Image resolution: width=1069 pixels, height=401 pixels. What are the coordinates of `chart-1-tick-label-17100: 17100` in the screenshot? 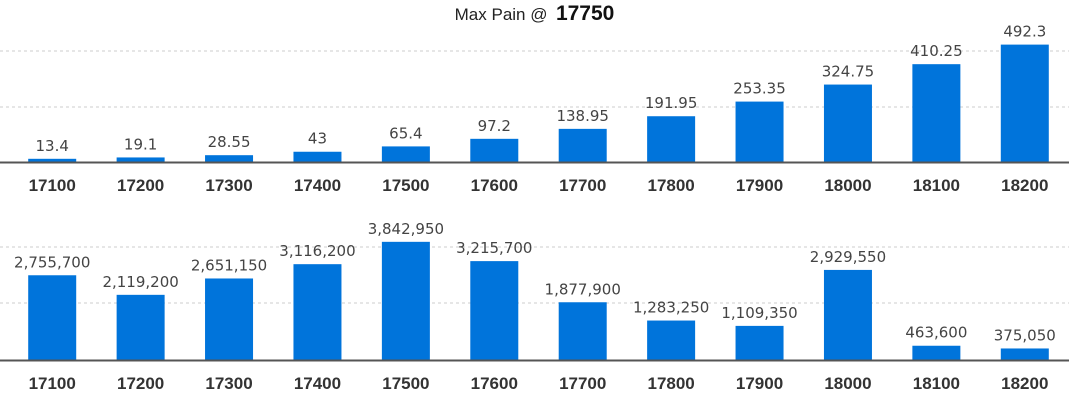 It's located at (52, 185).